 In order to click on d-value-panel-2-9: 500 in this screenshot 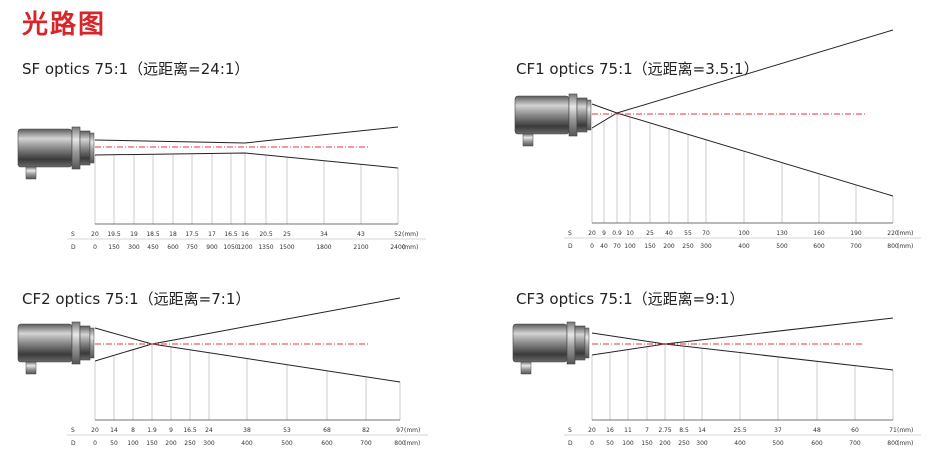, I will do `click(782, 246)`.